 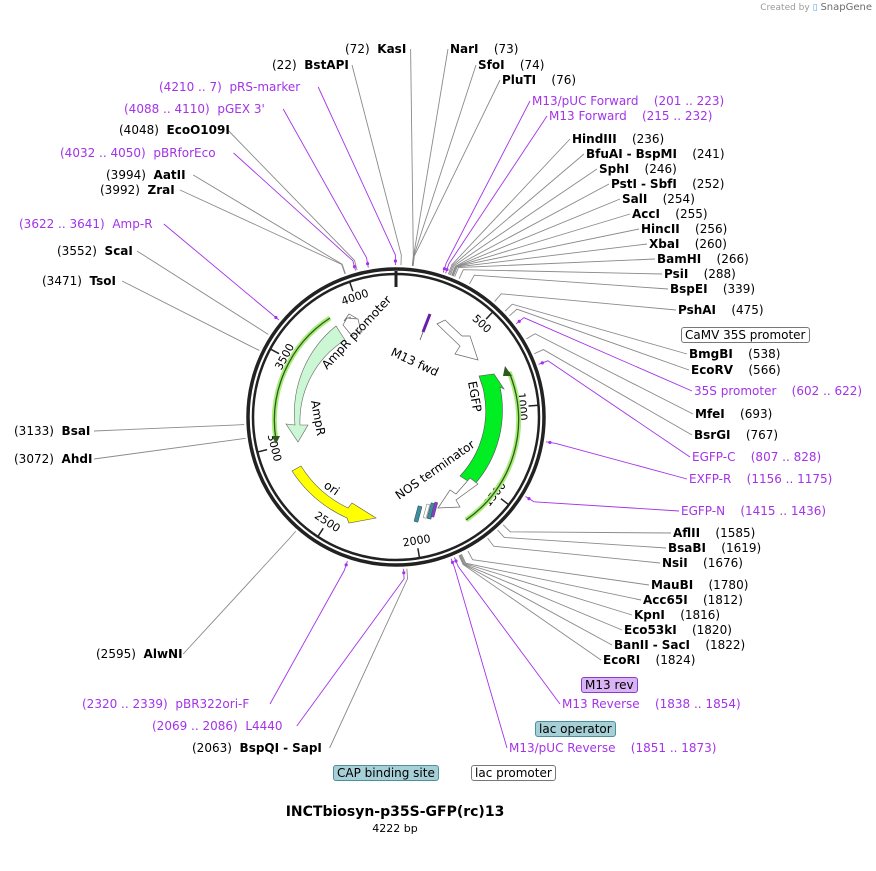 I want to click on site-label-kasi: (72) KasI, so click(x=375, y=49).